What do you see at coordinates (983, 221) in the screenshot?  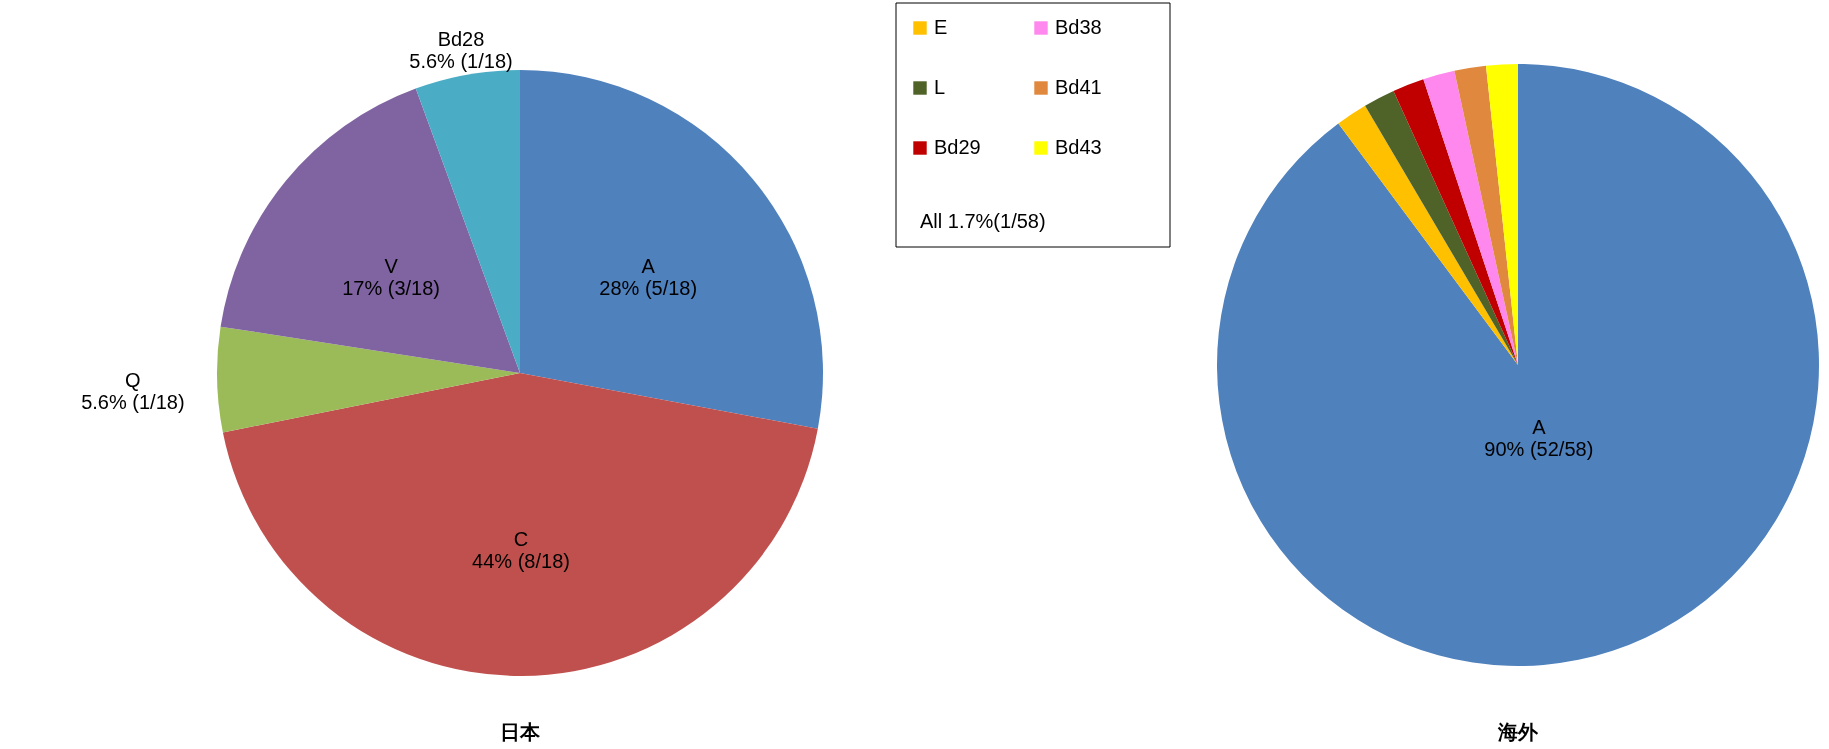 I see `text: All 1.7%(1/58)` at bounding box center [983, 221].